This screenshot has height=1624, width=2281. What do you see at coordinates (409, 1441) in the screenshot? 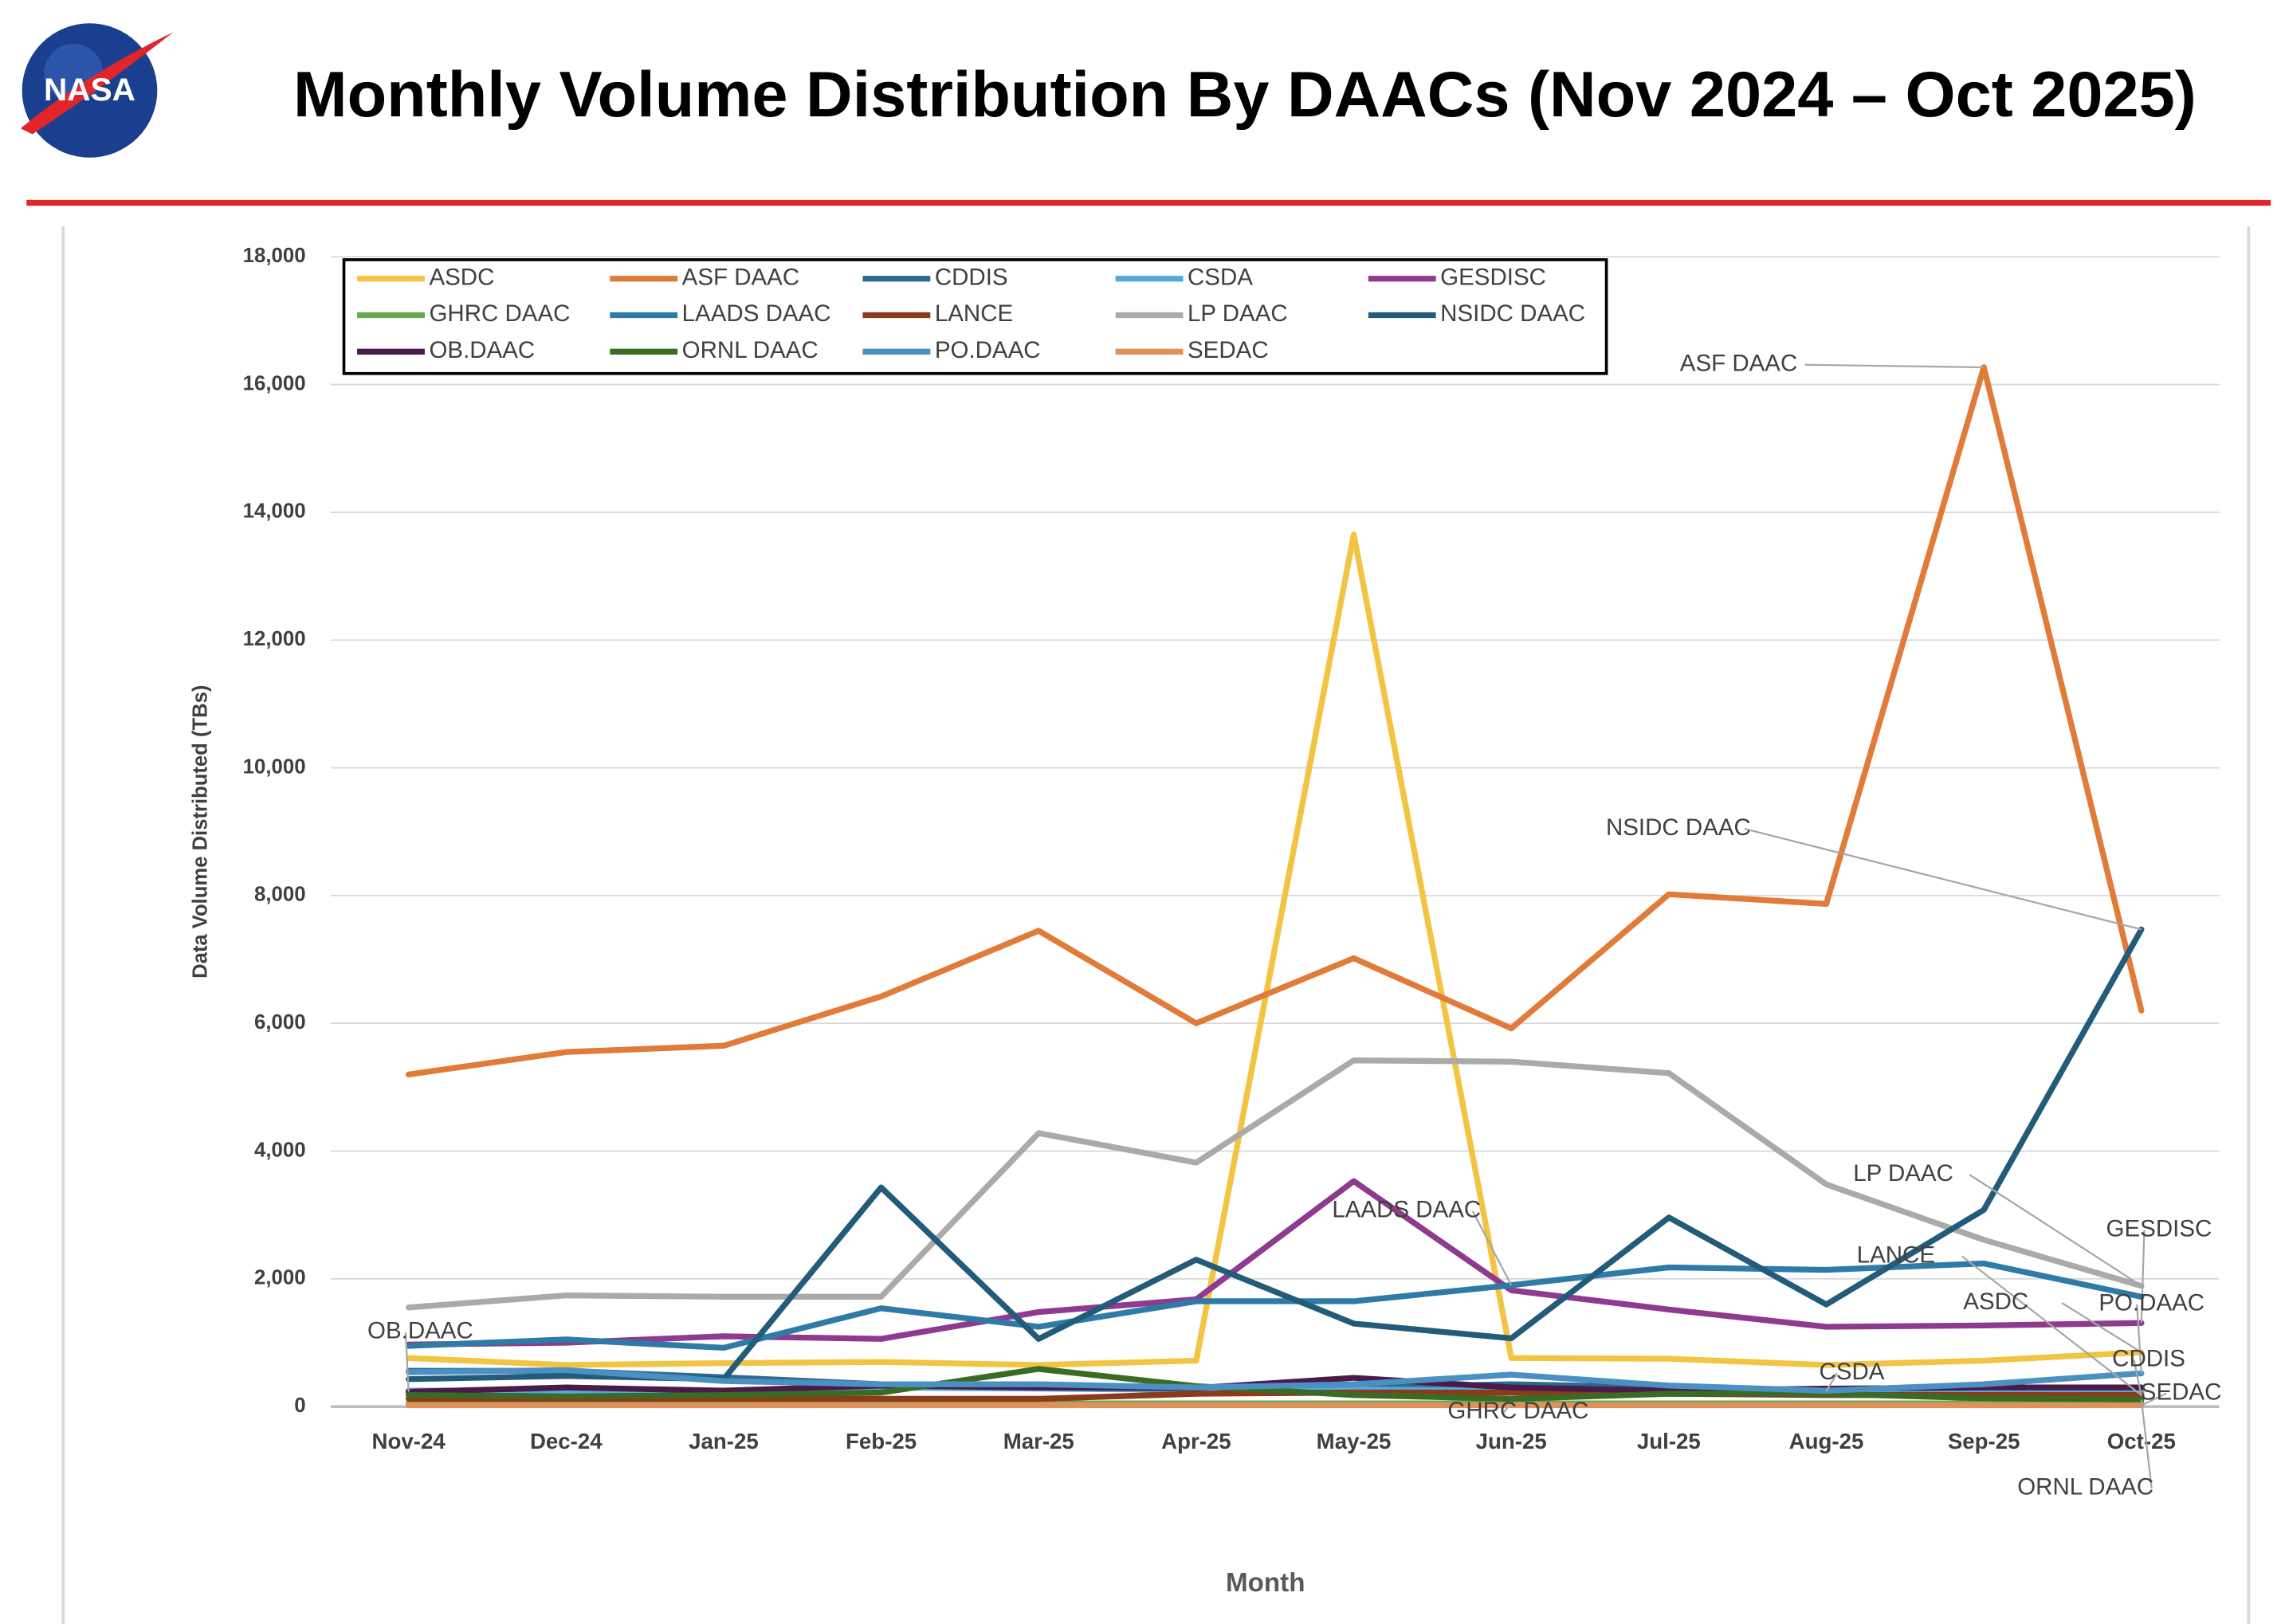
I see `x-tick-label: Nov-24` at bounding box center [409, 1441].